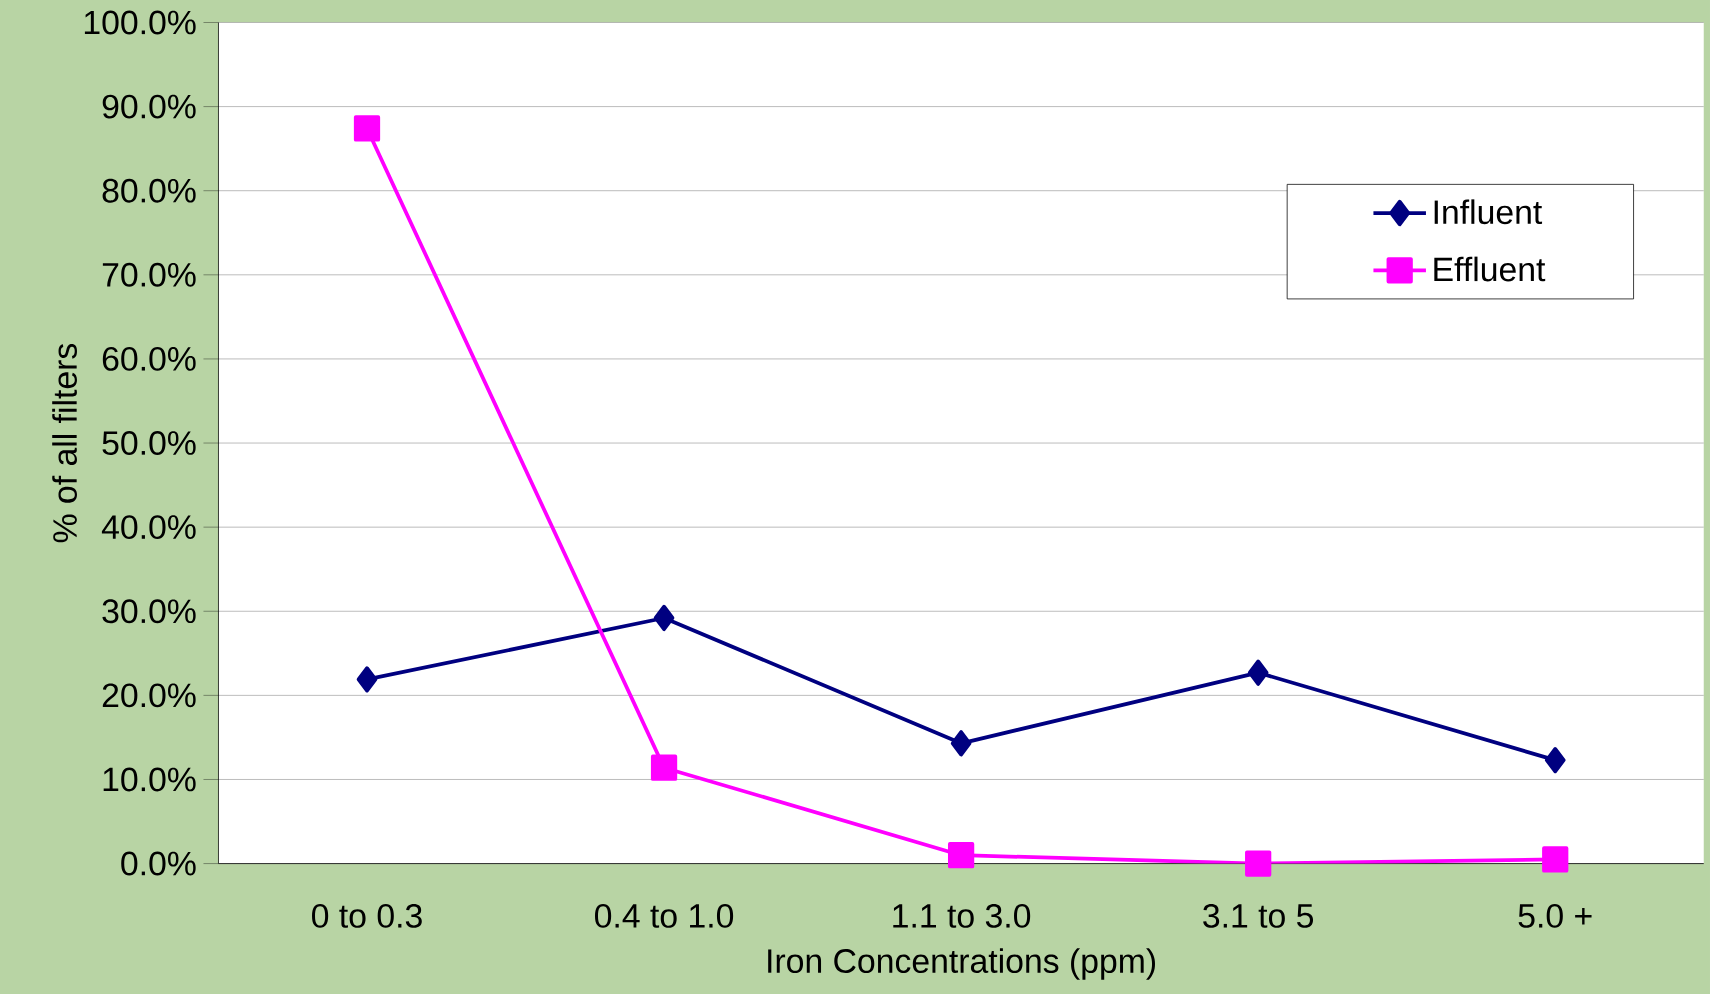  Describe the element at coordinates (149, 190) in the screenshot. I see `y-tick-label: 80.0%` at that location.